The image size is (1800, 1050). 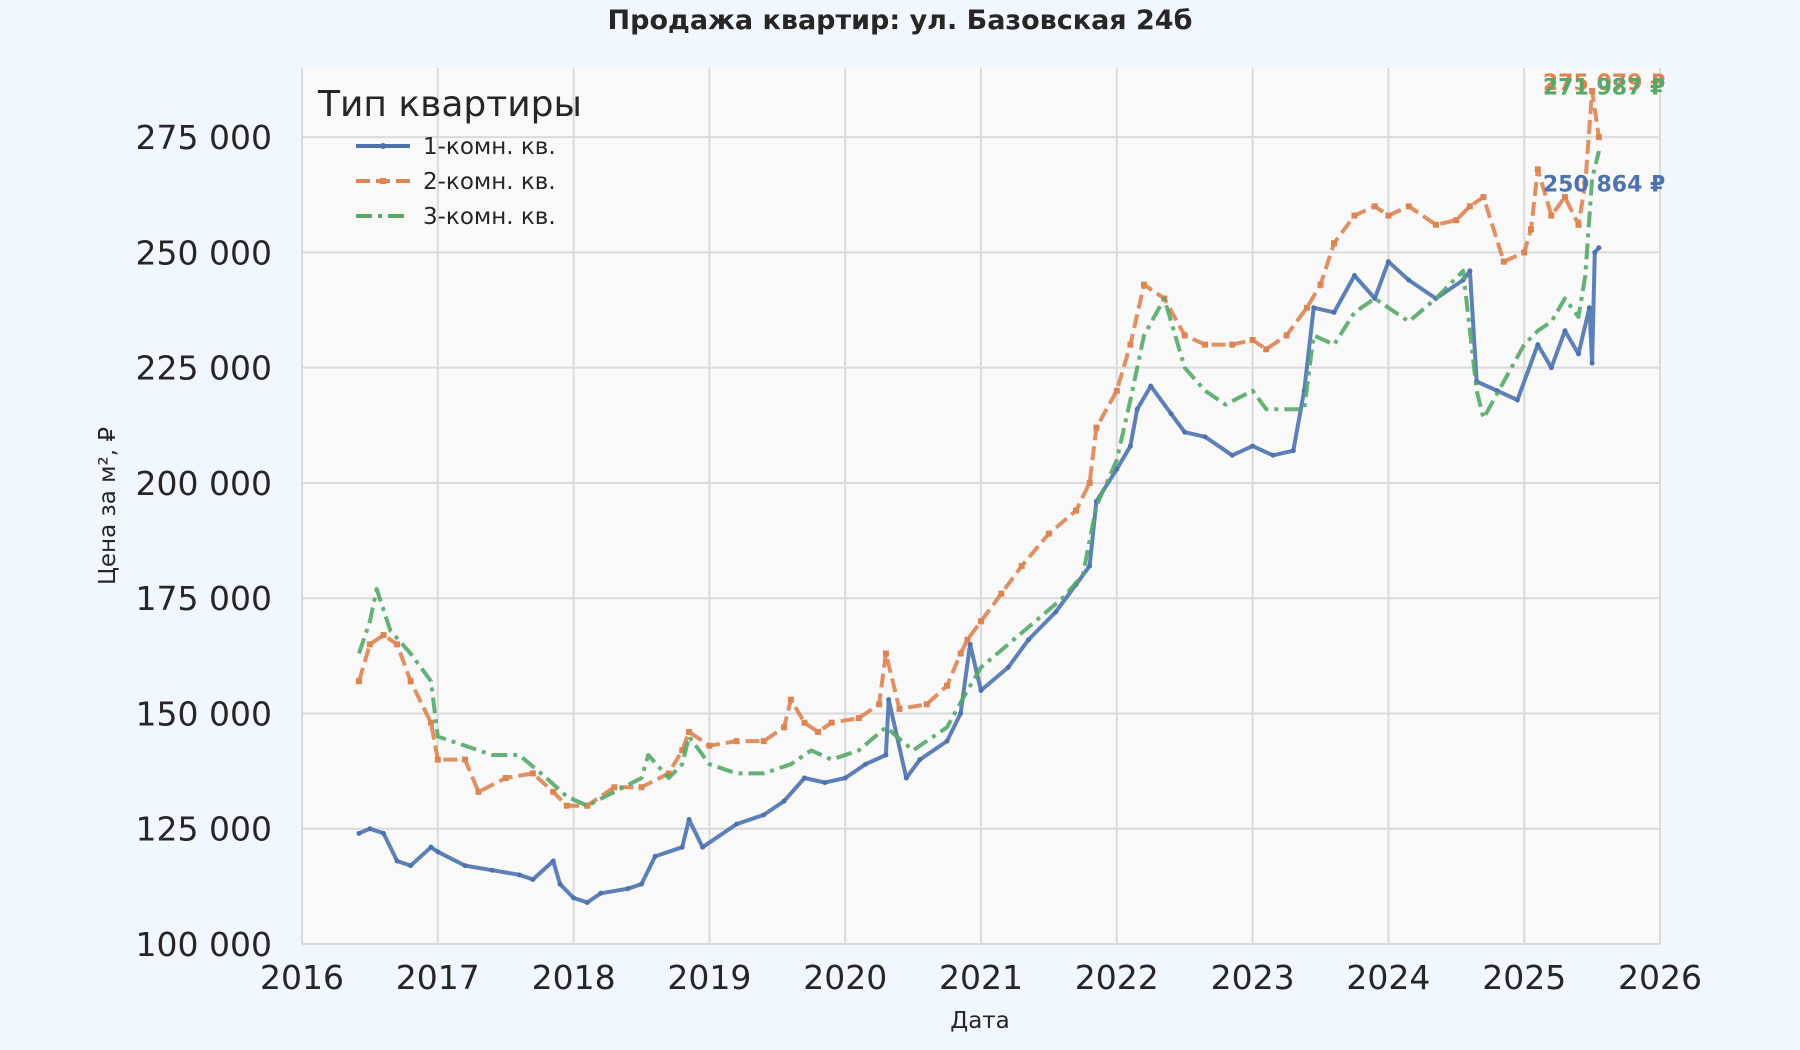 What do you see at coordinates (449, 104) in the screenshot?
I see `legend-title: Тип квартиры` at bounding box center [449, 104].